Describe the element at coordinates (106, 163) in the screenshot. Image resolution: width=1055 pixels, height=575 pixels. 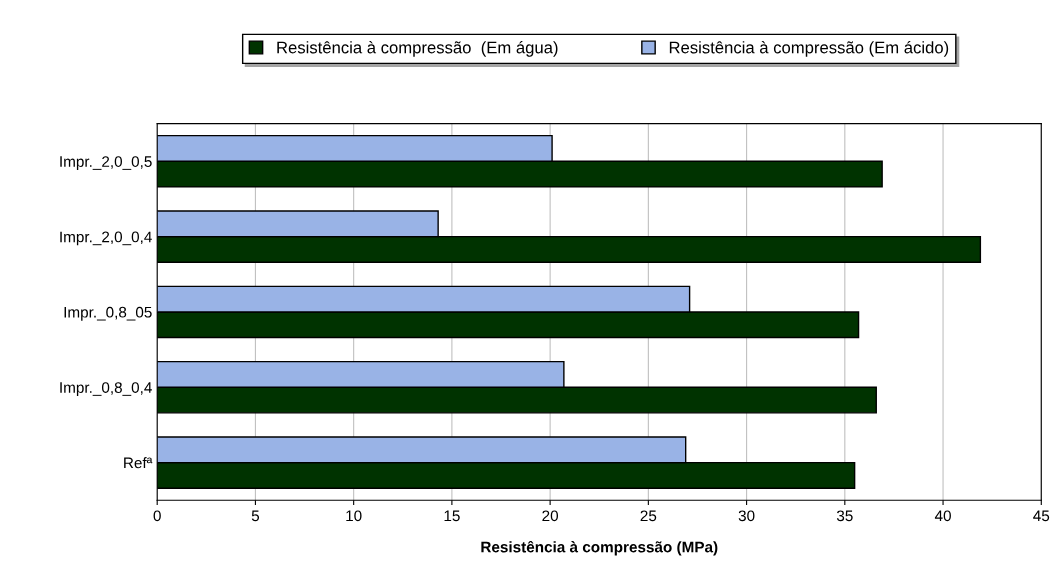
I see `y-tick-label: Impr._2,0_0,5` at that location.